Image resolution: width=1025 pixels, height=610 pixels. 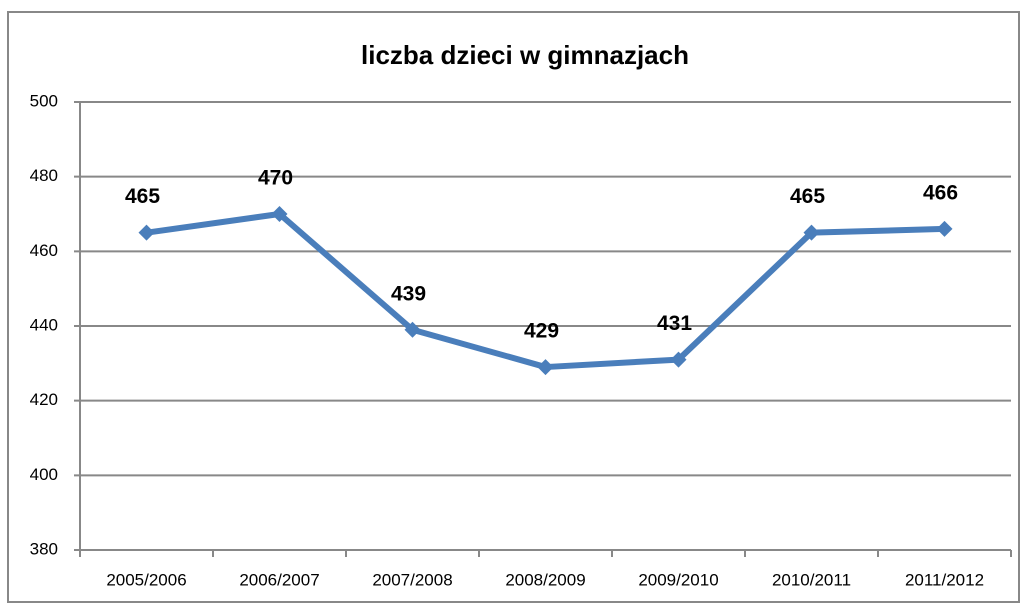 I want to click on data-label: 431, so click(x=674, y=323).